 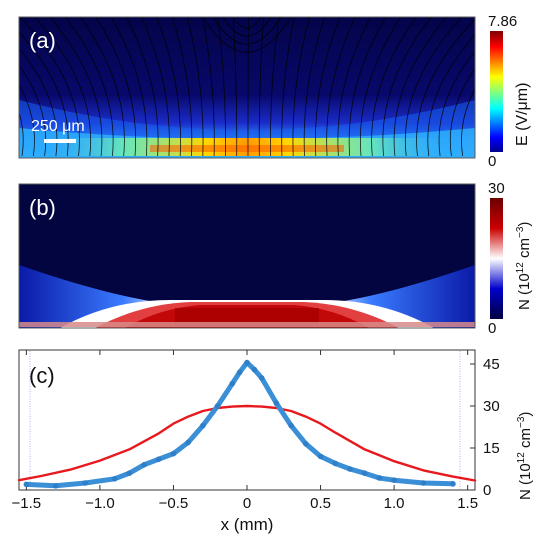 What do you see at coordinates (492, 328) in the screenshot?
I see `colorbar-density-min: 0` at bounding box center [492, 328].